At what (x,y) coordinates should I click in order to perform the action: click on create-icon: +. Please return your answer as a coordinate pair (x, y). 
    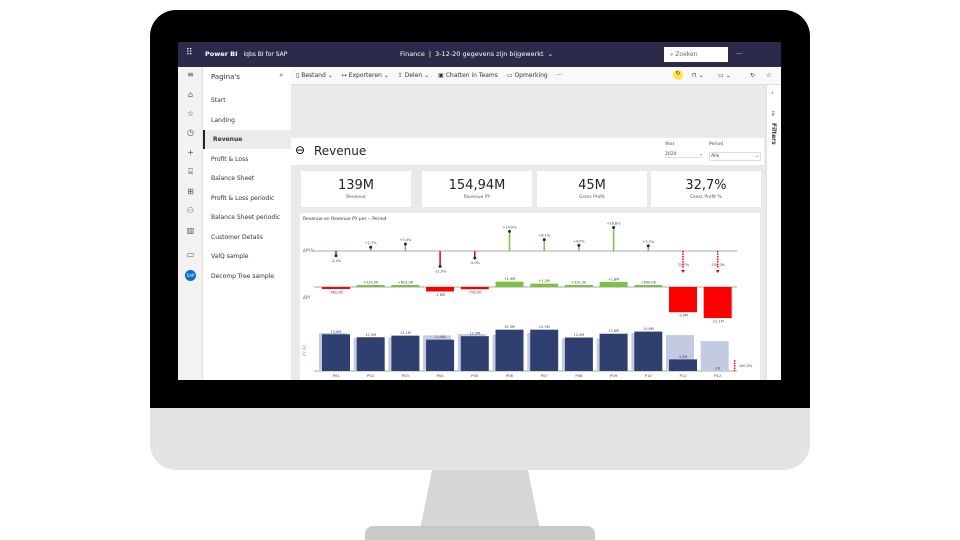
    Looking at the image, I should click on (190, 152).